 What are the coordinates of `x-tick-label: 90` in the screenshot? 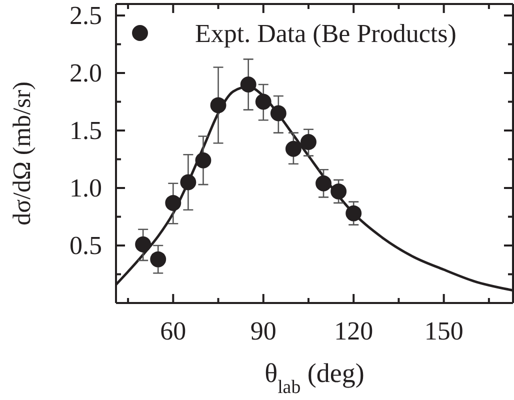 It's located at (263, 331).